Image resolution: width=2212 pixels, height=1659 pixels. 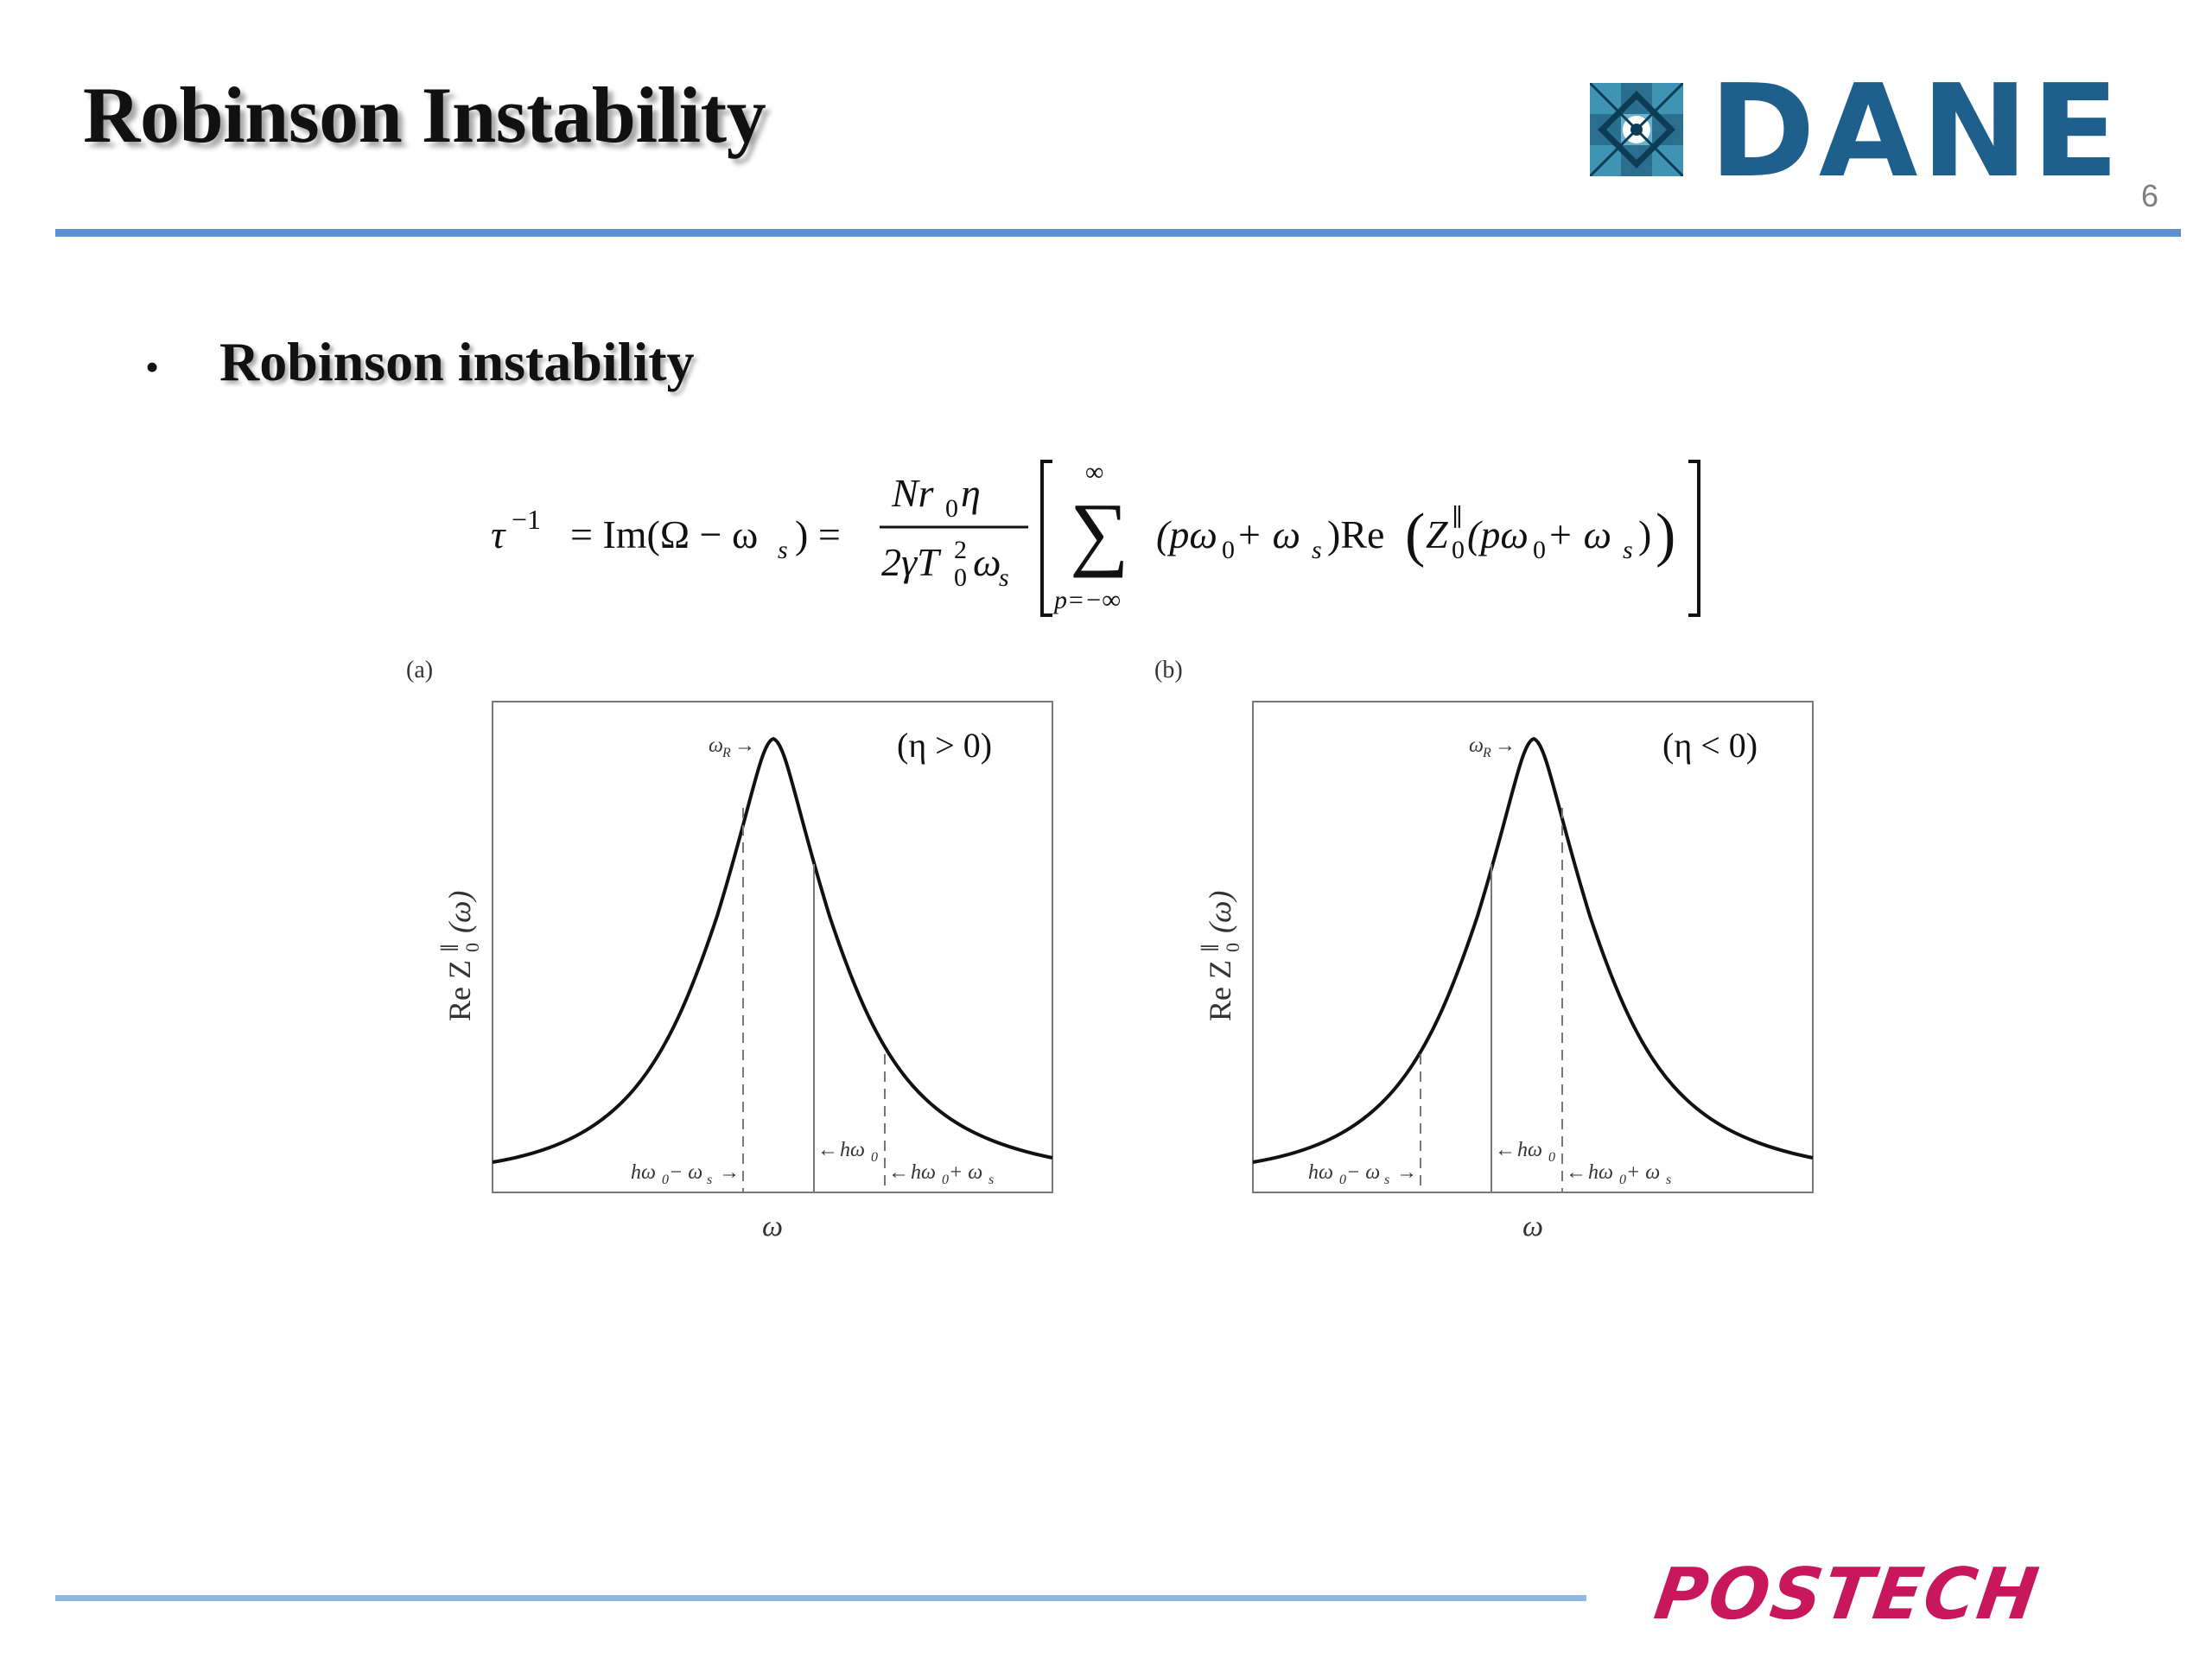 What do you see at coordinates (1643, 1172) in the screenshot?
I see `panel-b-h-plus-tail: + ω` at bounding box center [1643, 1172].